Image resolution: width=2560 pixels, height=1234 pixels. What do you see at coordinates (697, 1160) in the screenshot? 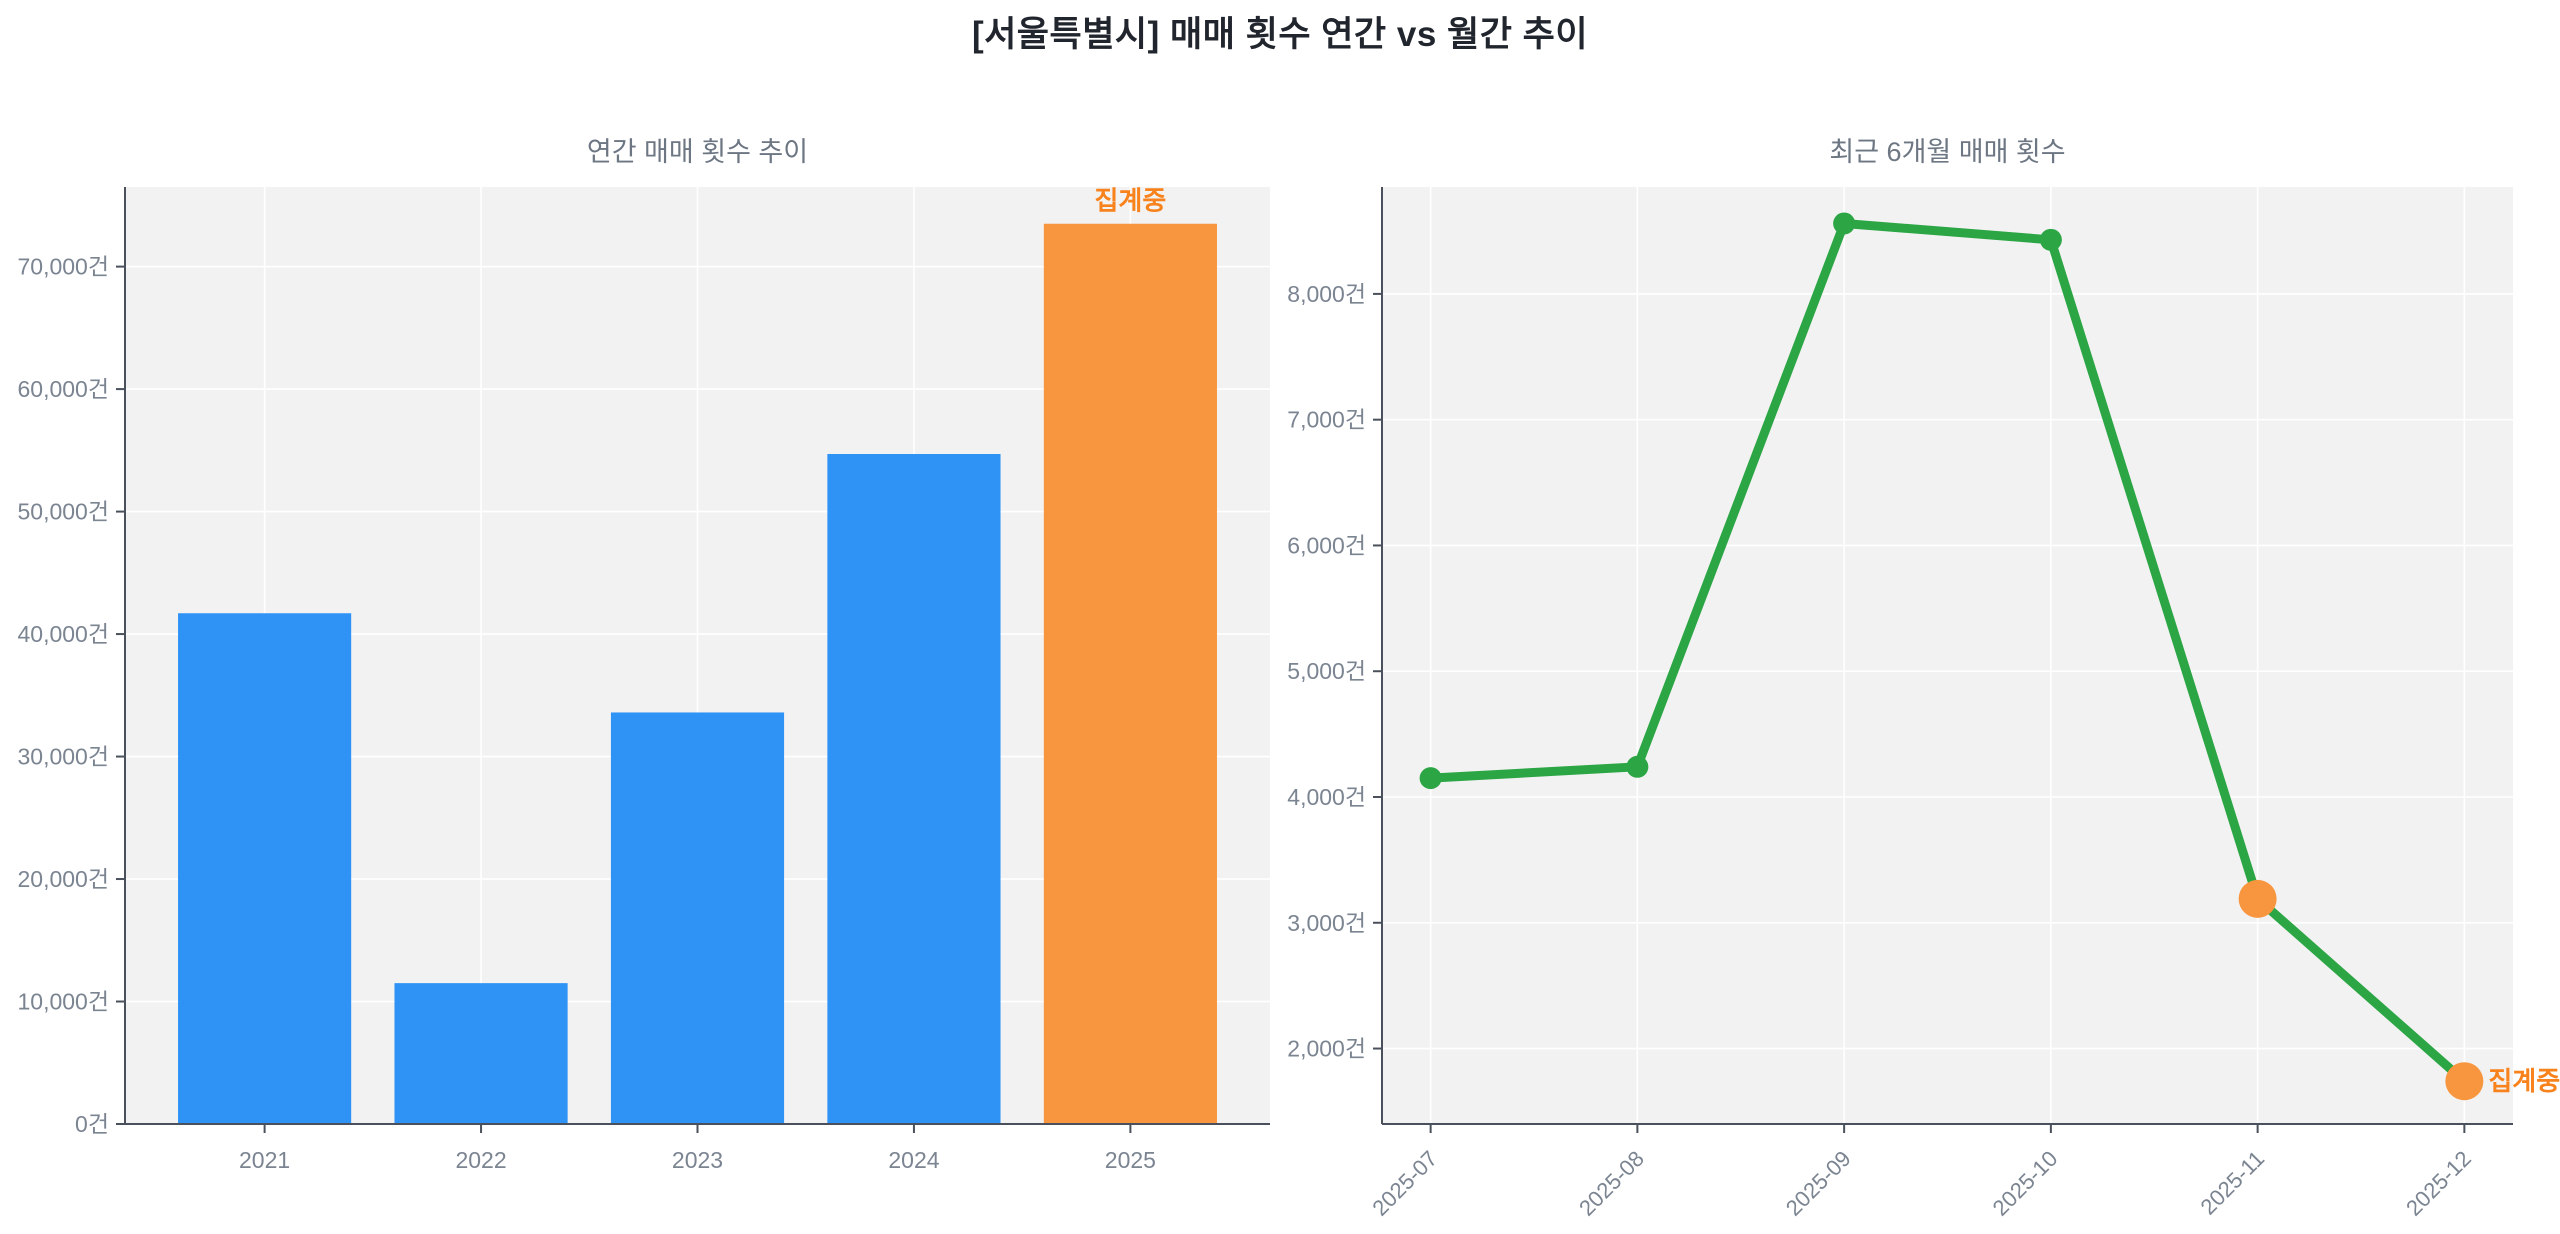
I see `x-tick-label: 2023` at bounding box center [697, 1160].